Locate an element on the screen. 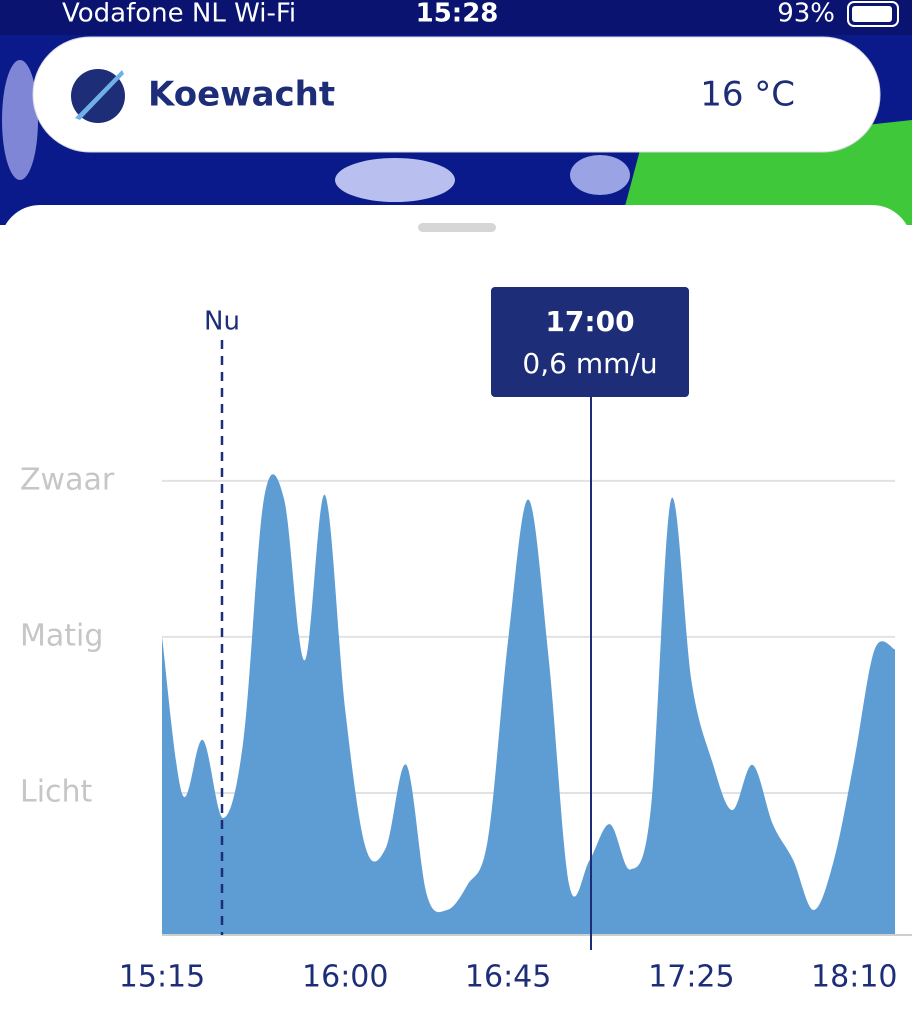 This screenshot has width=912, height=1022. x-tick-label: 15:15 is located at coordinates (162, 977).